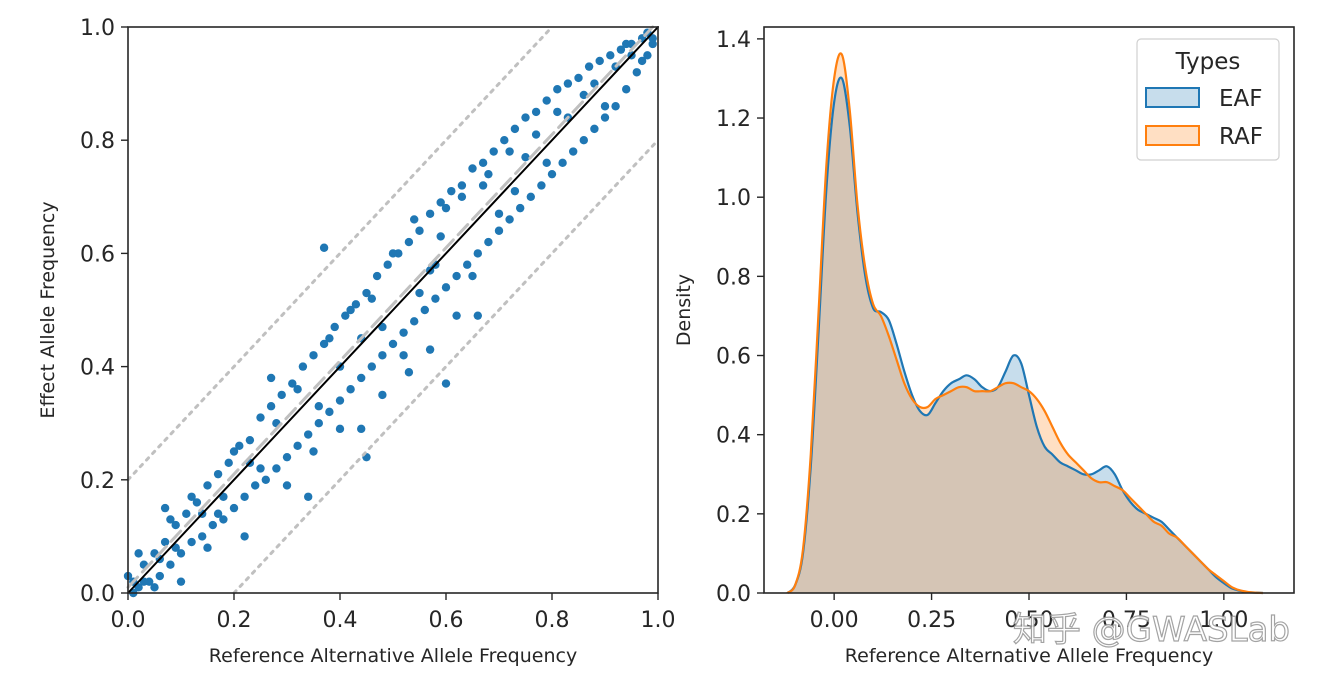  I want to click on density-x-tick-label: 0.00, so click(834, 620).